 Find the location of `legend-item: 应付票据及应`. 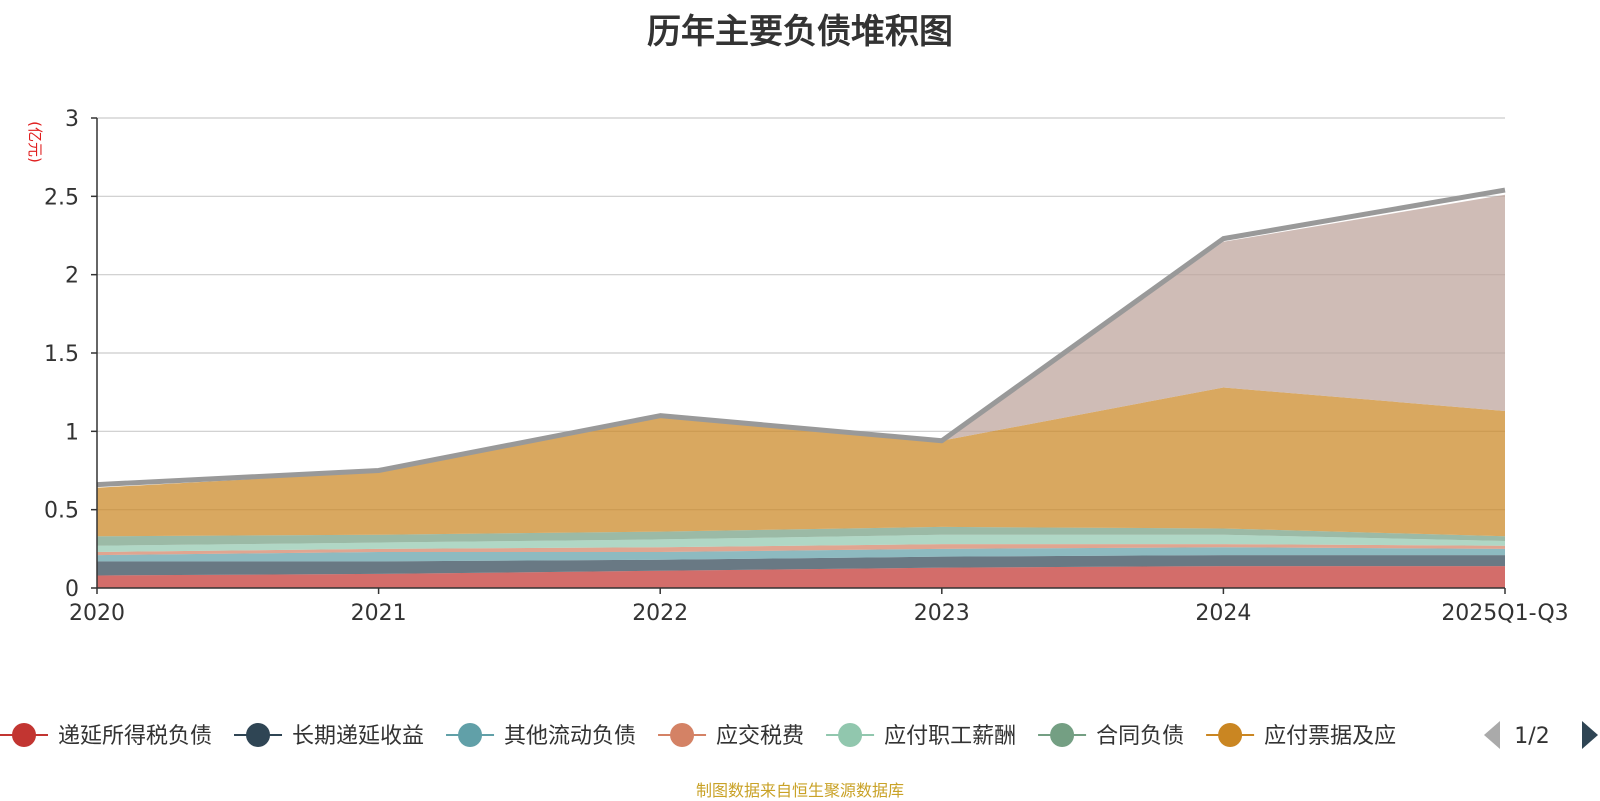

legend-item: 应付票据及应 is located at coordinates (1301, 736).